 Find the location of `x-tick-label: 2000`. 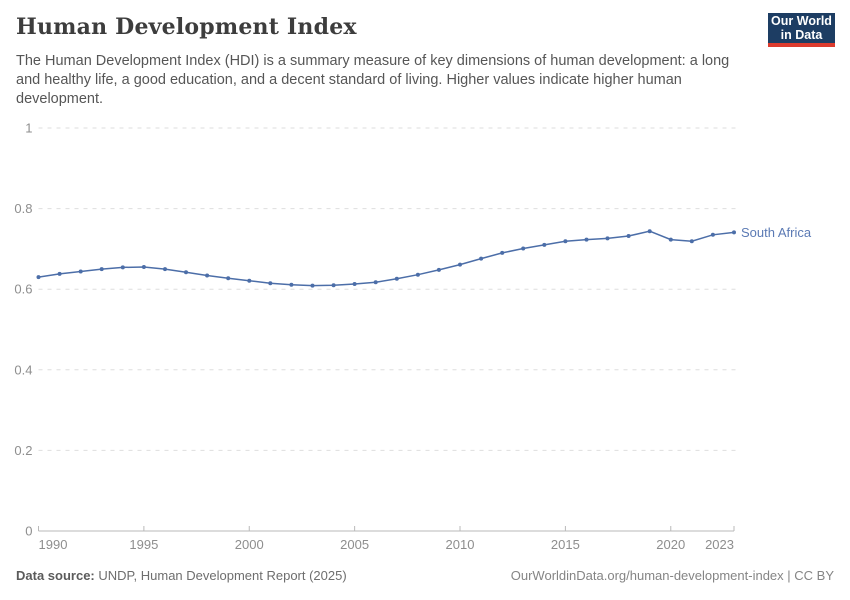

x-tick-label: 2000 is located at coordinates (249, 544).